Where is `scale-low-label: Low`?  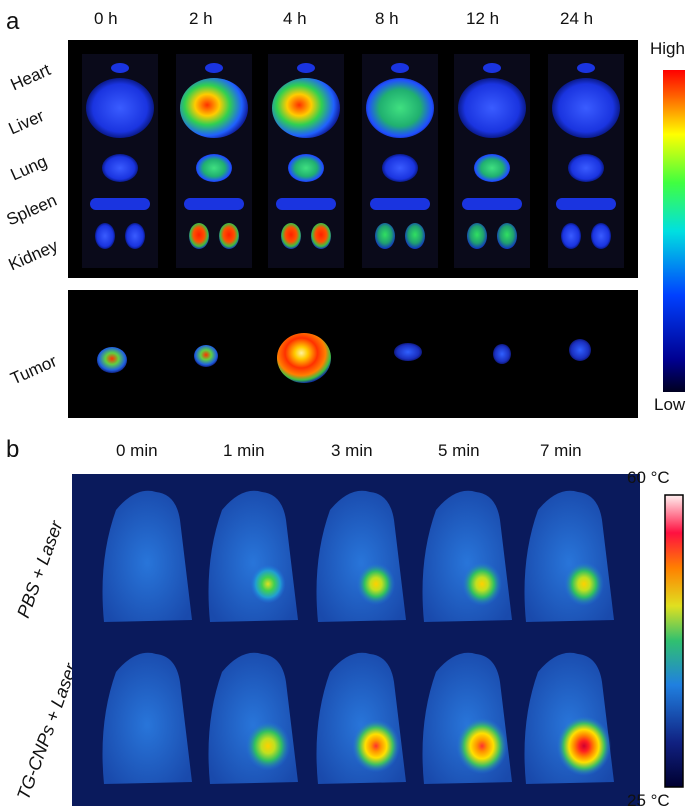 scale-low-label: Low is located at coordinates (670, 404).